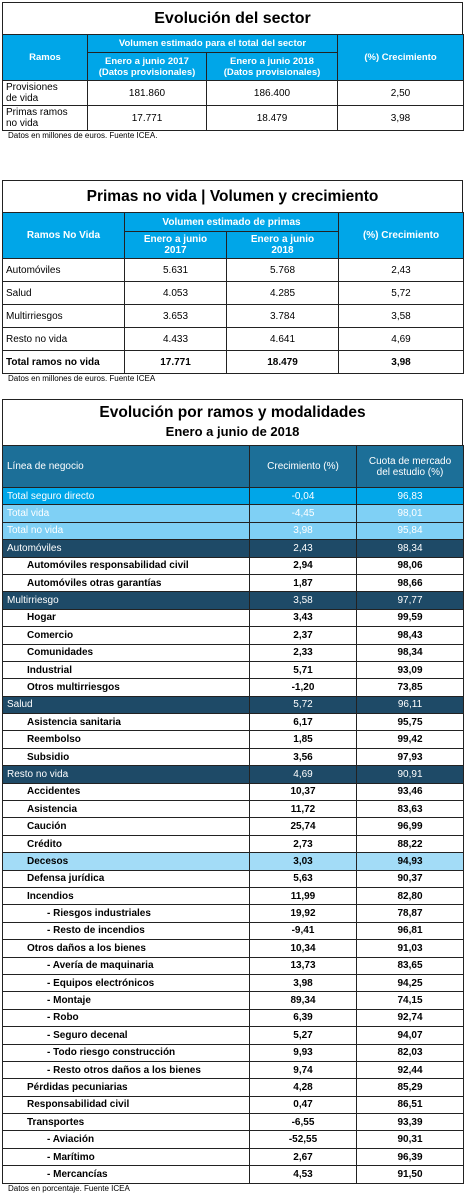  I want to click on growth-value: -0,04, so click(303, 496).